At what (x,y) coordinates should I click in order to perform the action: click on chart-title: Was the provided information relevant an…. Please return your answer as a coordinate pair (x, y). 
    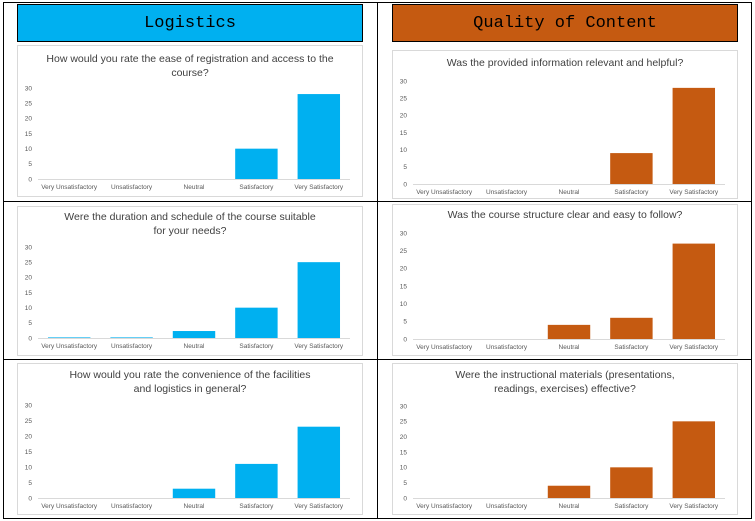
    Looking at the image, I should click on (565, 63).